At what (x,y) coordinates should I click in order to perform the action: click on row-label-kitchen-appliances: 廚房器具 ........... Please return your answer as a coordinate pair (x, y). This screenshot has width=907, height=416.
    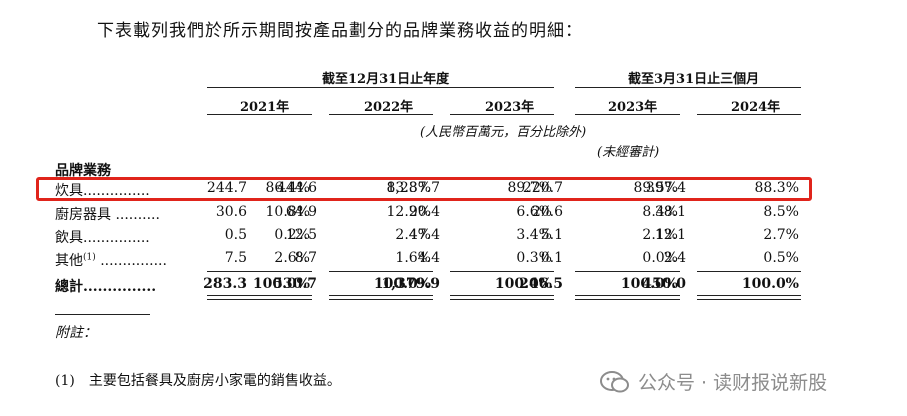
    Looking at the image, I should click on (107, 215).